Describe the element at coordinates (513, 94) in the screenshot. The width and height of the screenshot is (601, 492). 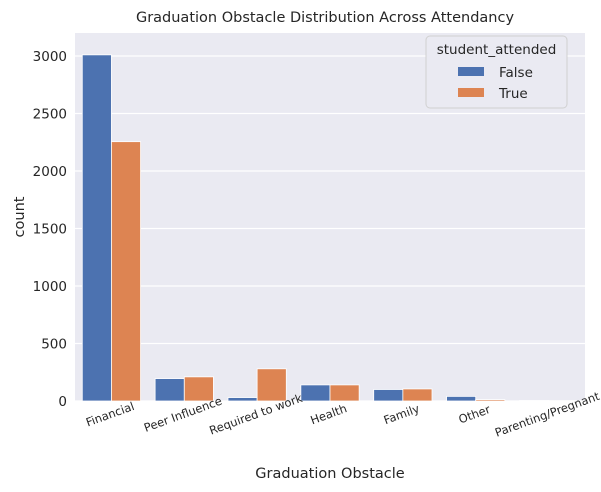
I see `legend-label-true: True` at that location.